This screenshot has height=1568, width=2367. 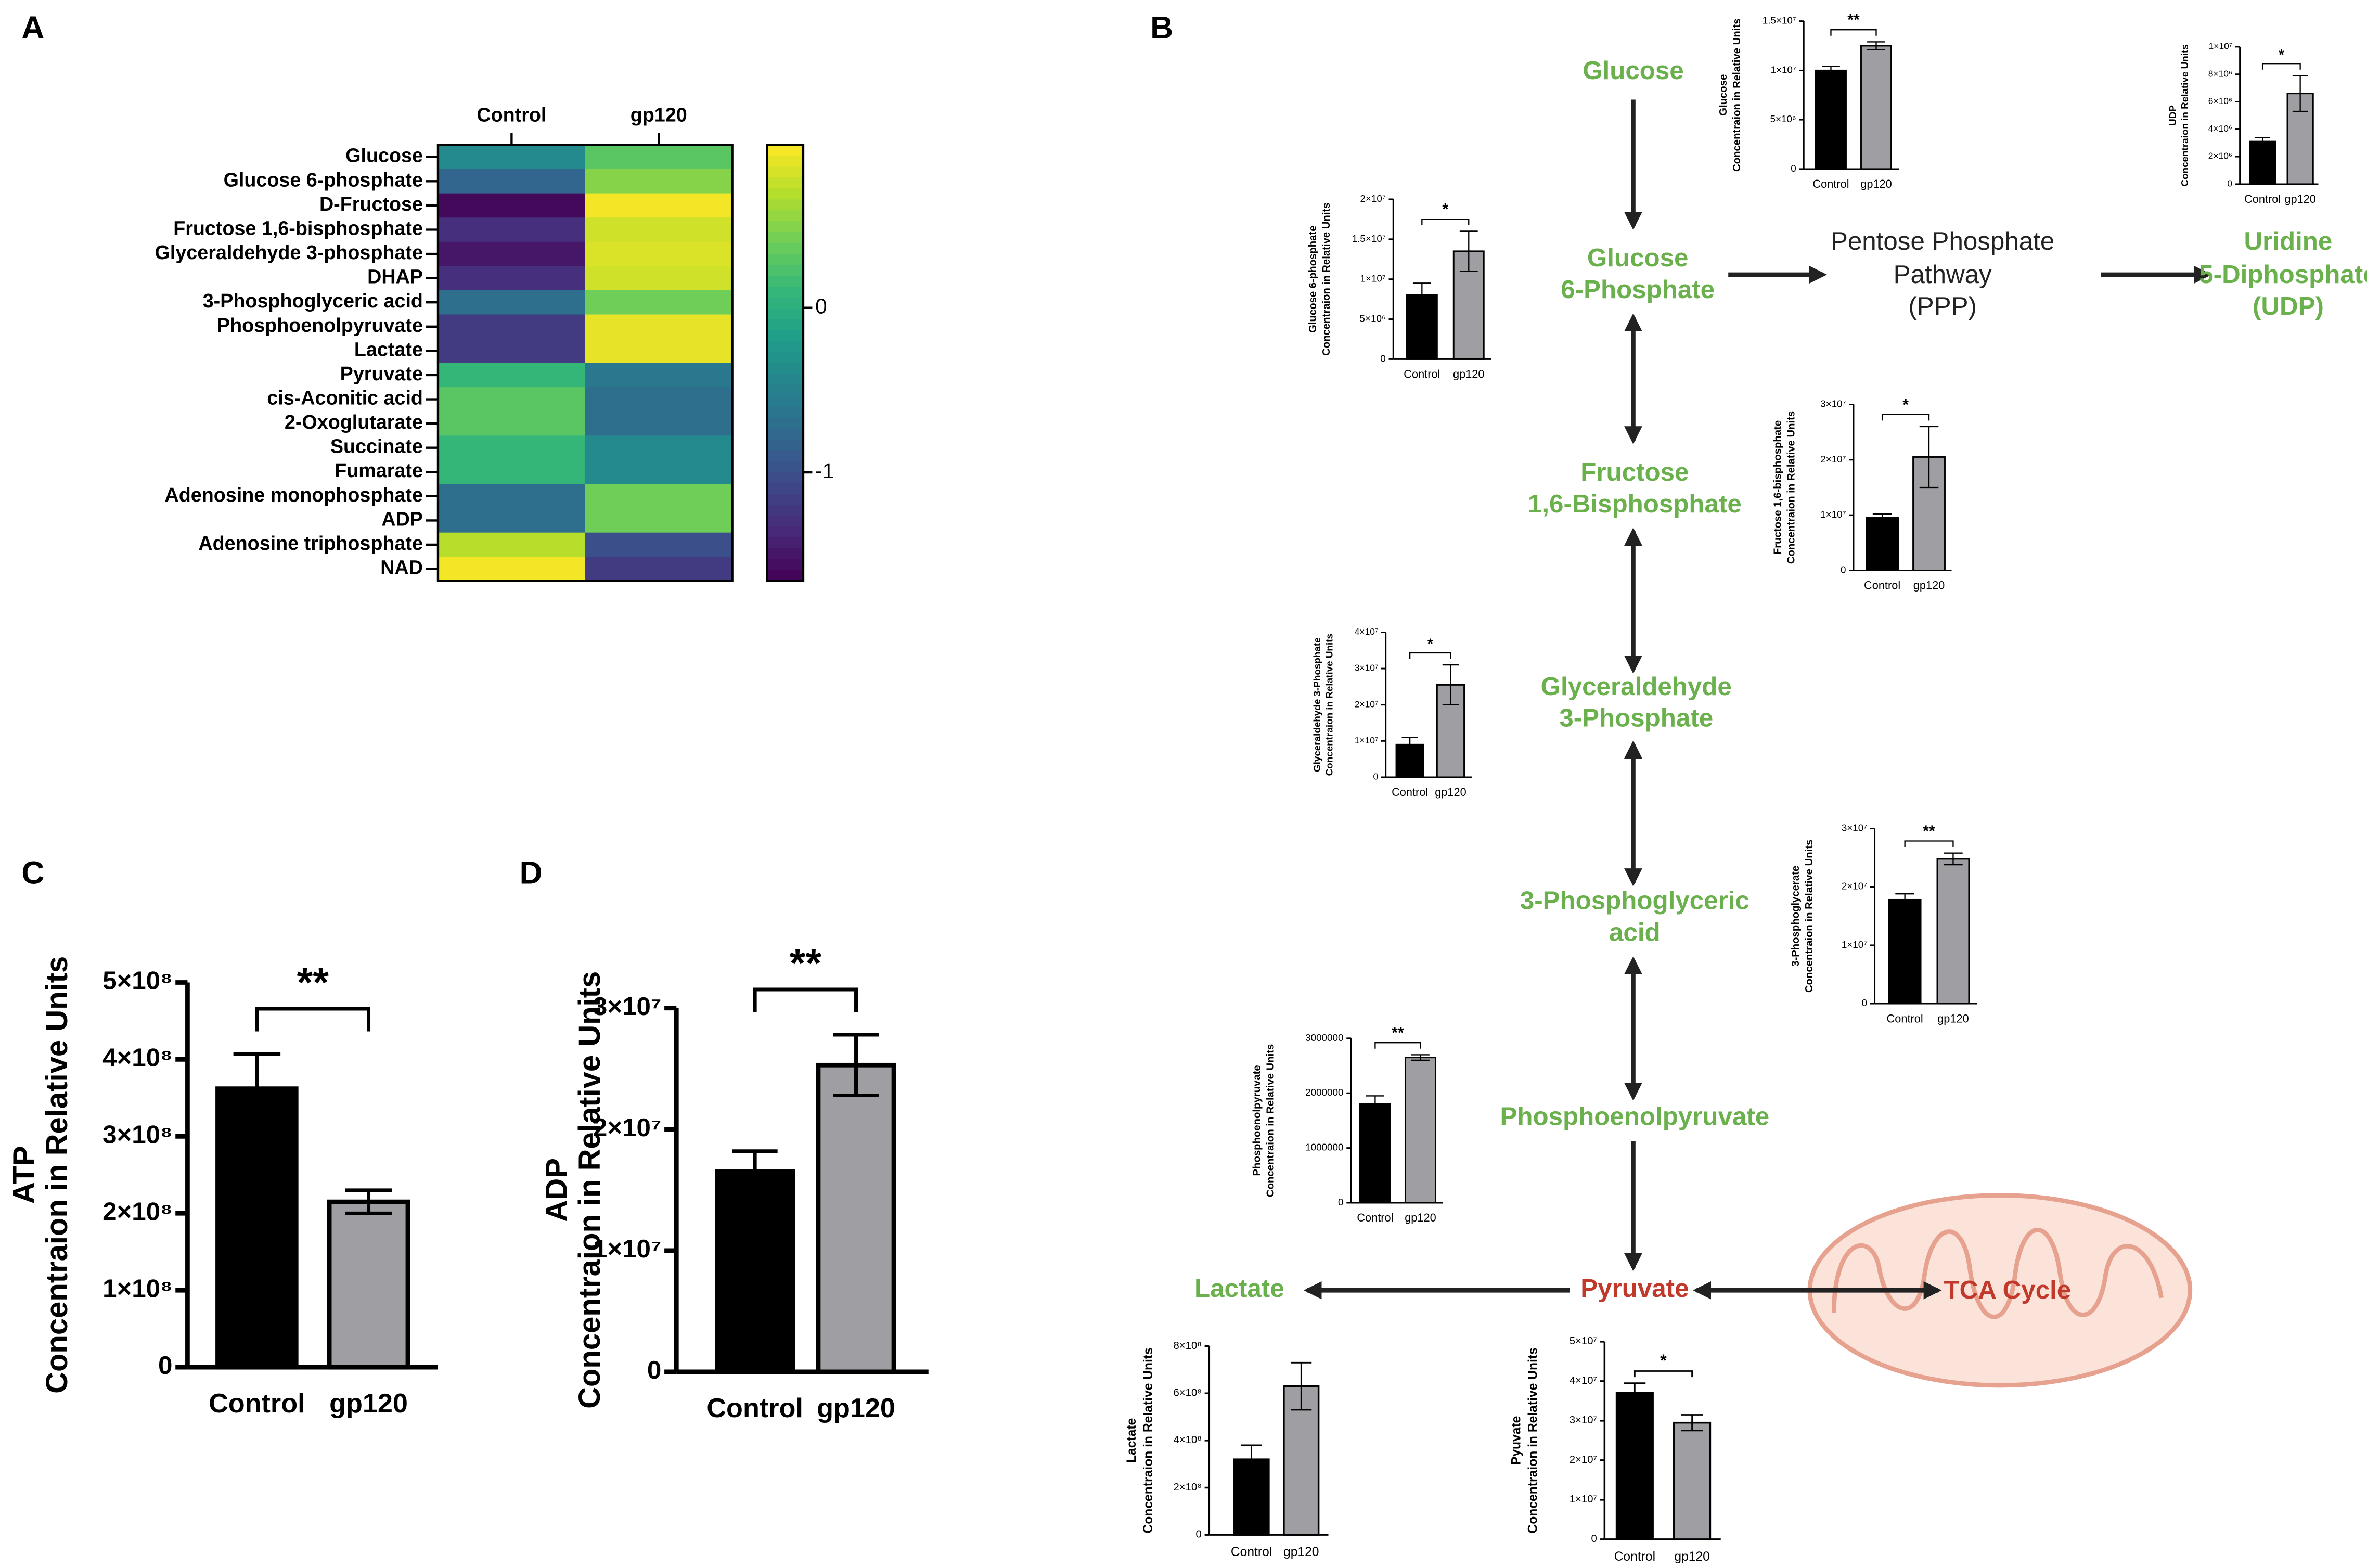 What do you see at coordinates (137, 1211) in the screenshot?
I see `y-tick-label: 2×10⁸` at bounding box center [137, 1211].